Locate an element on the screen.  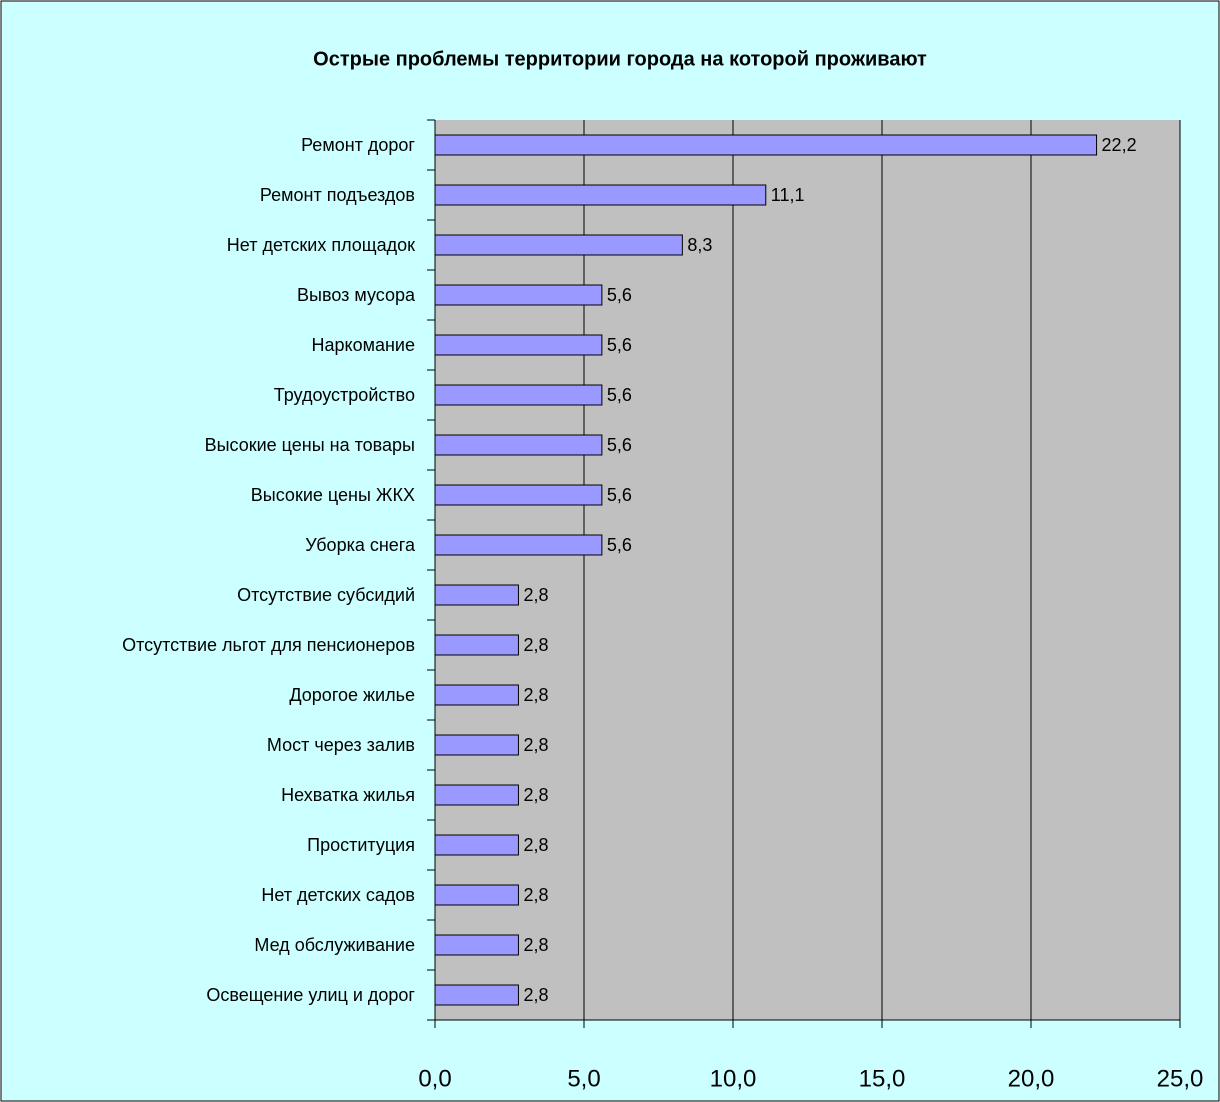
x-tick-label: 15,0 is located at coordinates (882, 1078).